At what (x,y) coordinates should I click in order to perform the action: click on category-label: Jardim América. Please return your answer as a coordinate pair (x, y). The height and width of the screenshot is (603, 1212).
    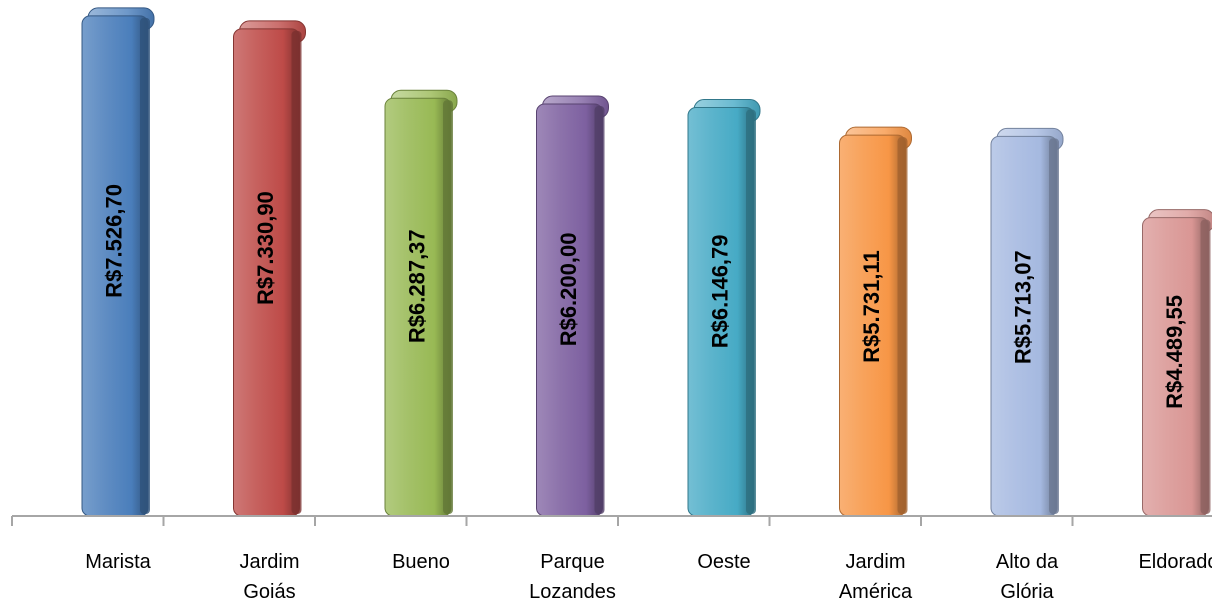
    Looking at the image, I should click on (876, 577).